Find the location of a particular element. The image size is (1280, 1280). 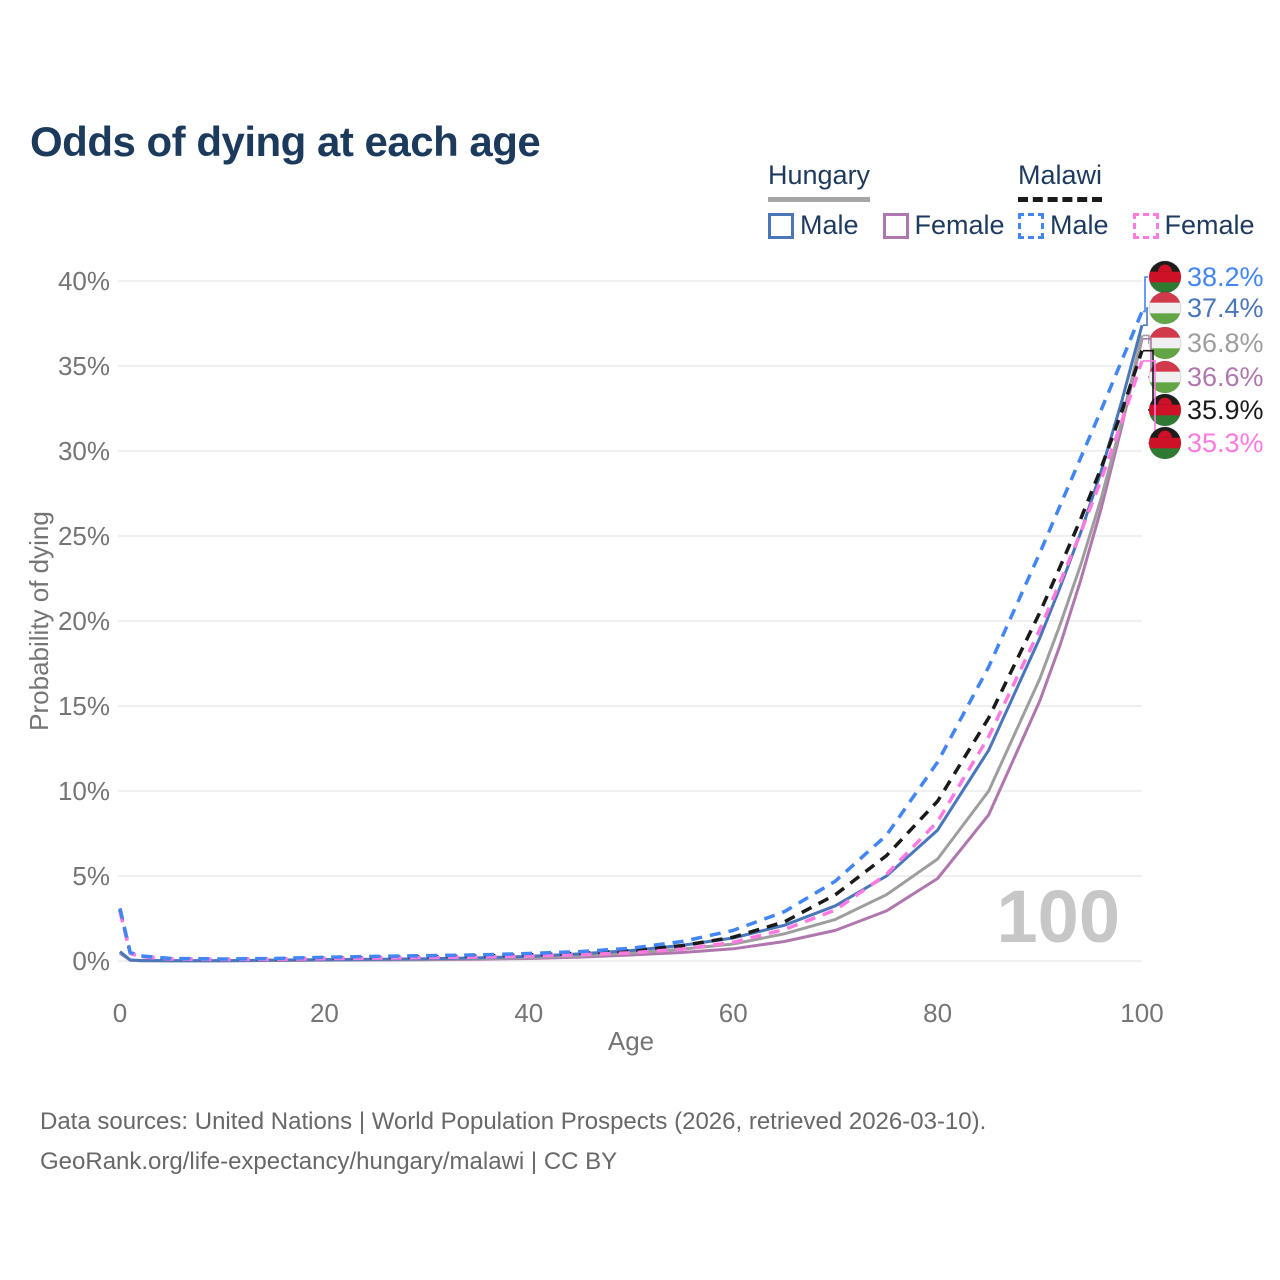

end-value-hungary-overall: 36.8% is located at coordinates (1225, 343).